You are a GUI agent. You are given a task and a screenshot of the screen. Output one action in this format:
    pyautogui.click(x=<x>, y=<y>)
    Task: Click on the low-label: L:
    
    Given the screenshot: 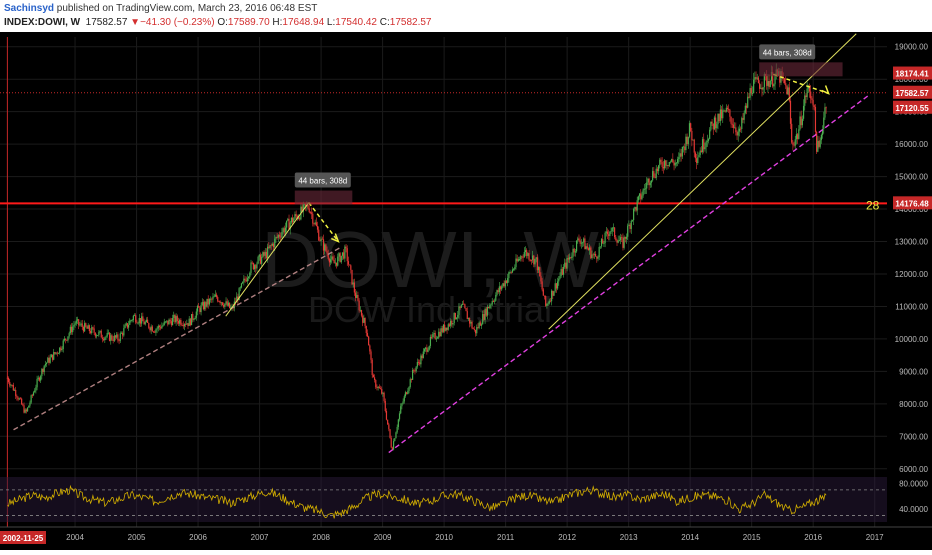 What is the action you would take?
    pyautogui.click(x=331, y=22)
    